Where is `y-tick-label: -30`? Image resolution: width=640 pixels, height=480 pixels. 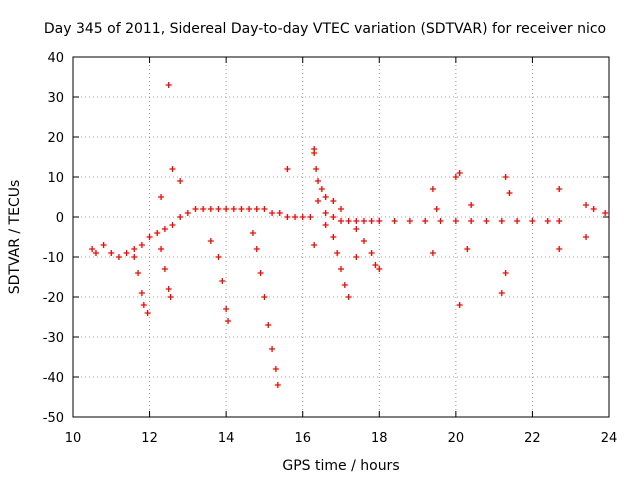 y-tick-label: -30 is located at coordinates (53, 338).